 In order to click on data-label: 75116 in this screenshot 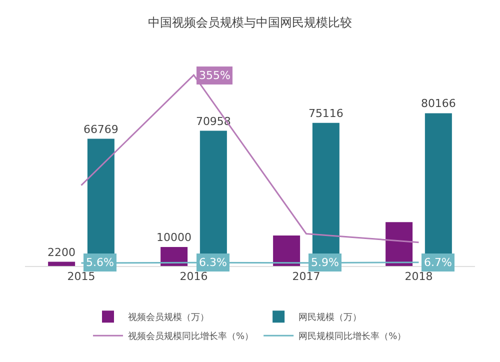, I will do `click(326, 113)`.